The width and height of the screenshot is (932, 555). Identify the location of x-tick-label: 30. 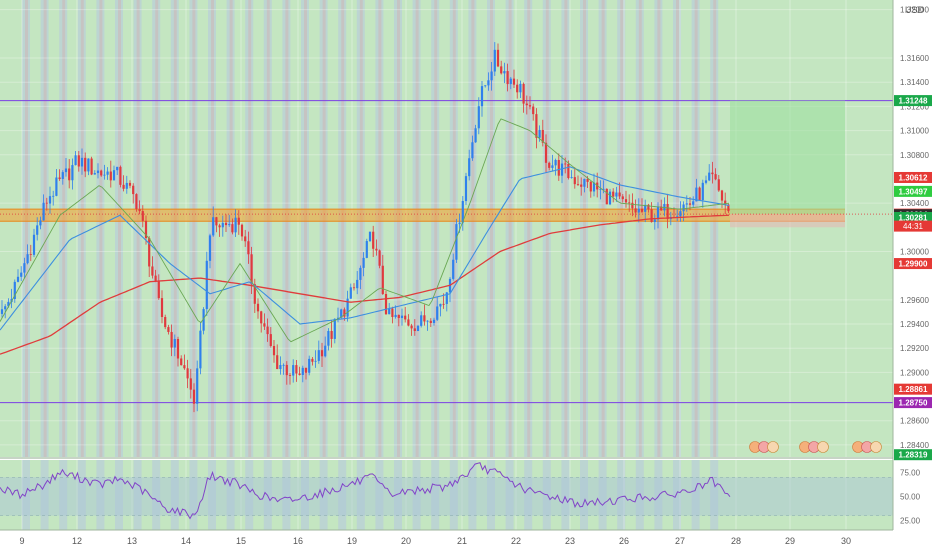
(846, 541).